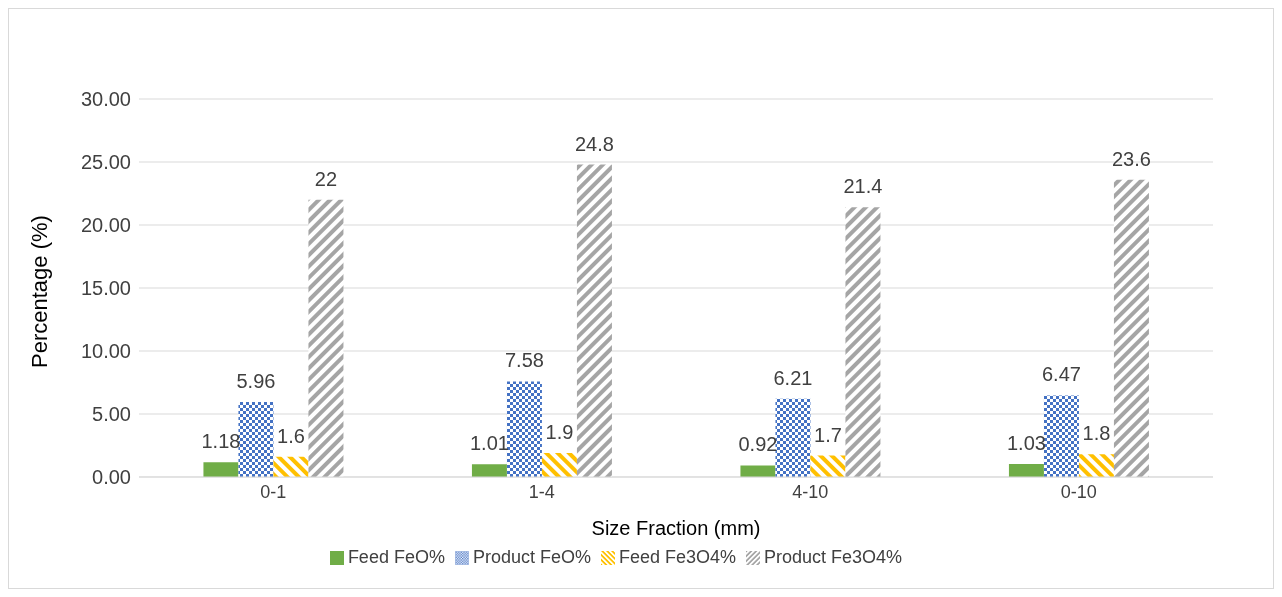 The width and height of the screenshot is (1282, 597). Describe the element at coordinates (291, 435) in the screenshot. I see `data-label: 1.6` at that location.